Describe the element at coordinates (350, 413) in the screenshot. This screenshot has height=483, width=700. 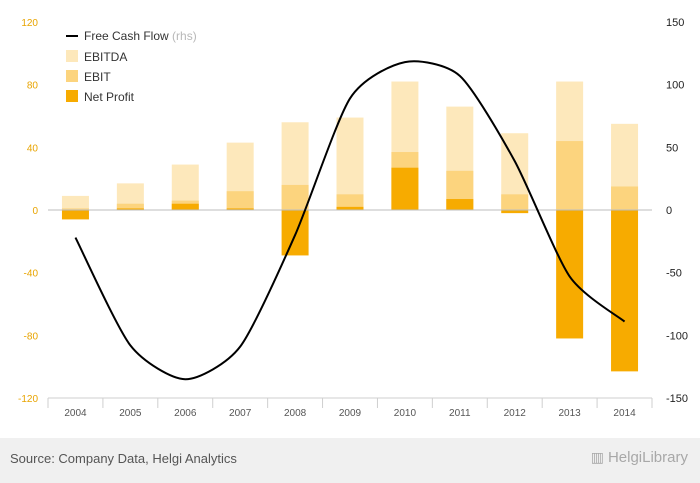
I see `x-tick-label: 2009` at that location.